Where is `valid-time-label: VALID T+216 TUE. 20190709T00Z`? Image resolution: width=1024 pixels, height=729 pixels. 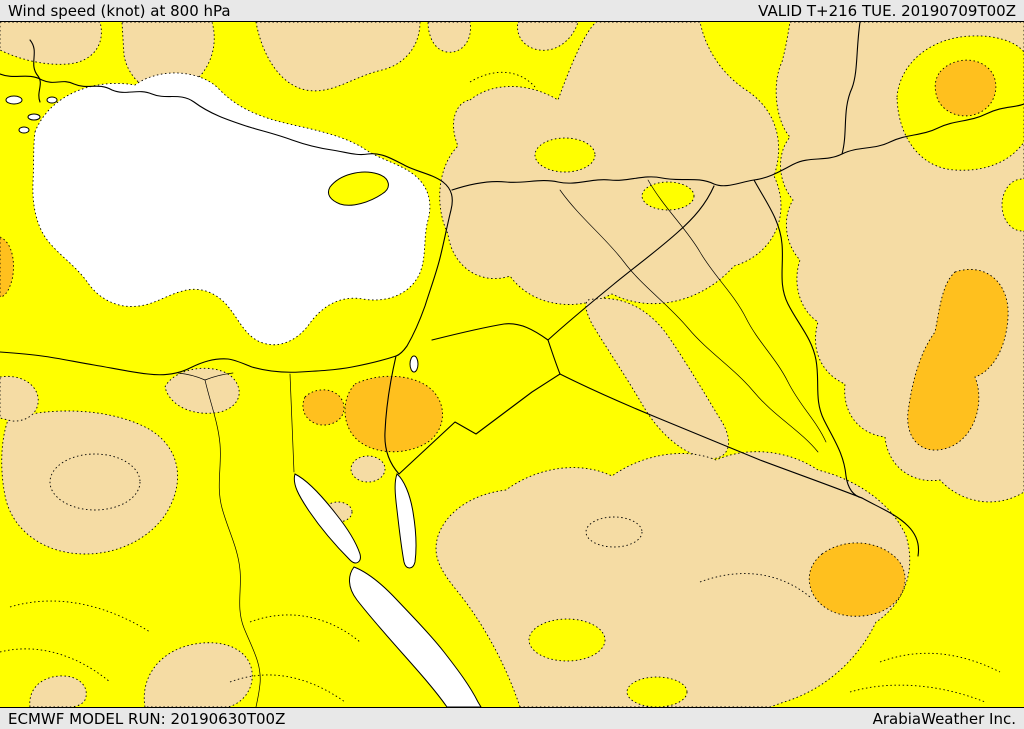
valid-time-label: VALID T+216 TUE. 20190709T00Z is located at coordinates (887, 10).